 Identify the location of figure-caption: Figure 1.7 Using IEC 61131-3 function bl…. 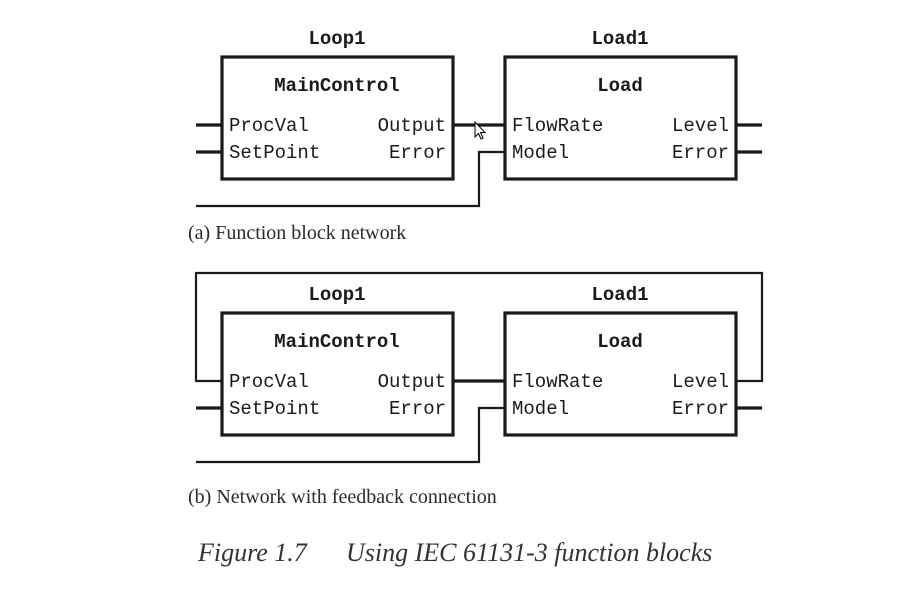
(454, 552).